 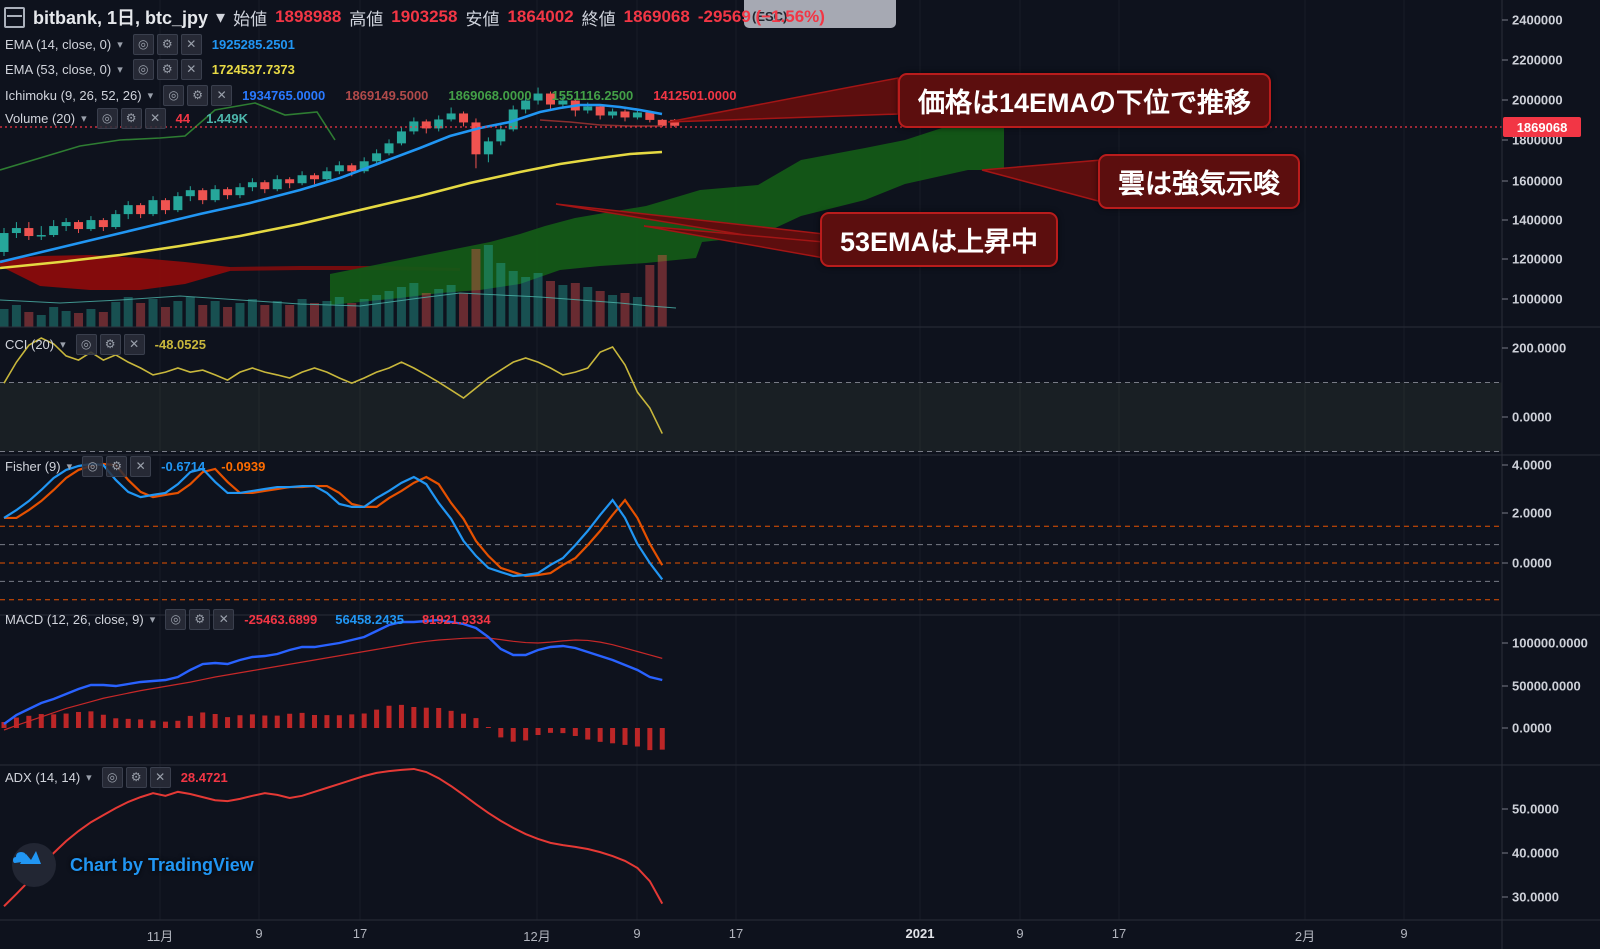 I want to click on change-value: -29569 (−1.56%), so click(x=761, y=16).